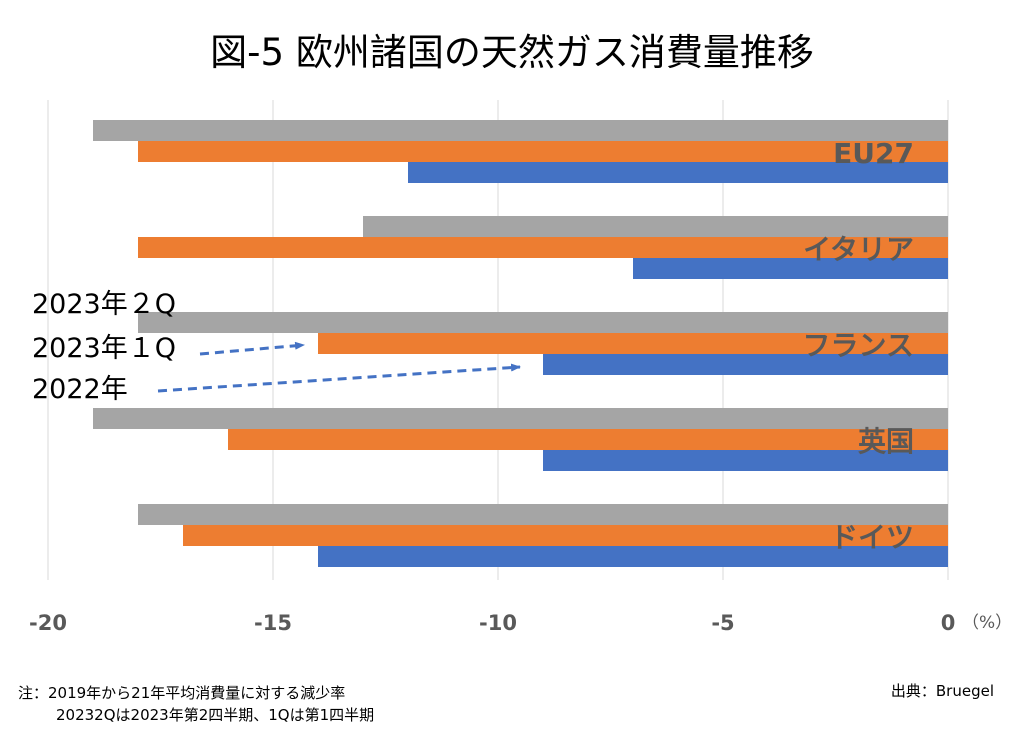 Image resolution: width=1024 pixels, height=743 pixels. What do you see at coordinates (80, 389) in the screenshot?
I see `legend-label-2: 2022年` at bounding box center [80, 389].